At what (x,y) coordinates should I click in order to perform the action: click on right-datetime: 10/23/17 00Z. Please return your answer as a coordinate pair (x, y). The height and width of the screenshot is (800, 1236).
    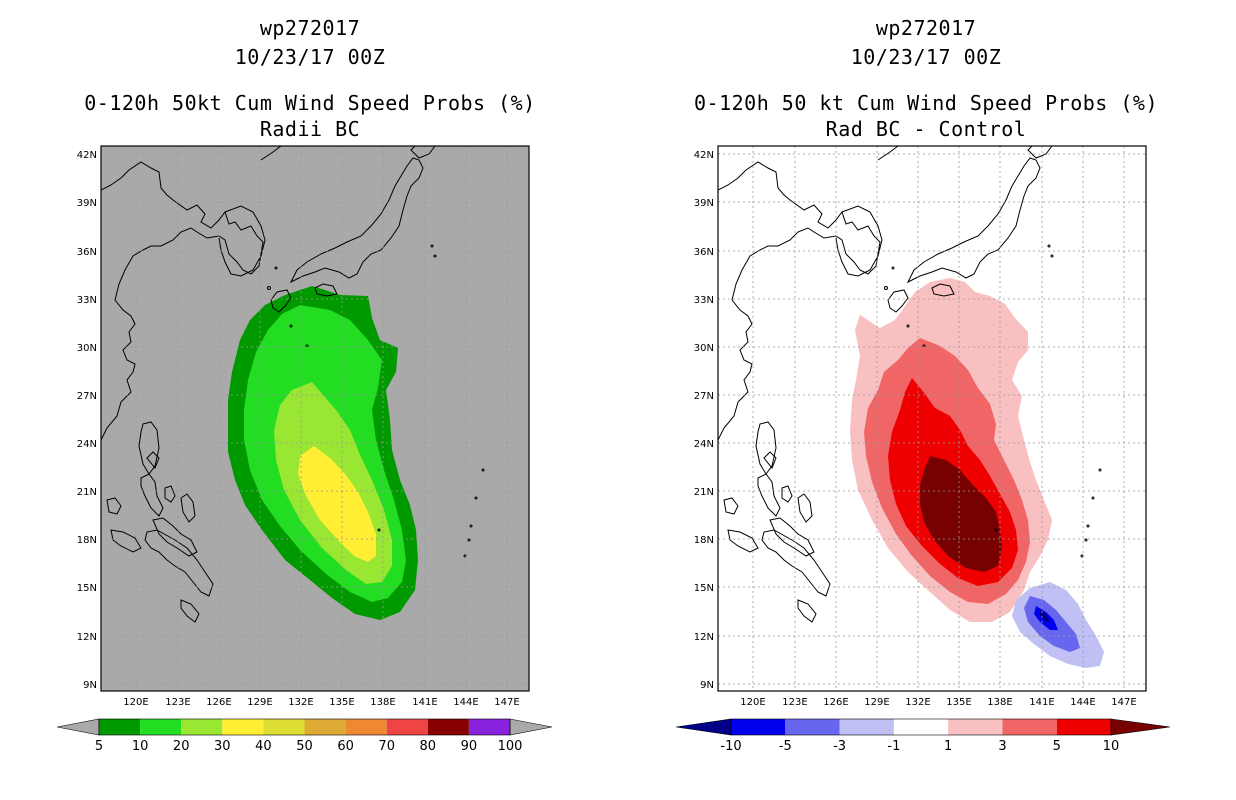
    Looking at the image, I should click on (926, 57).